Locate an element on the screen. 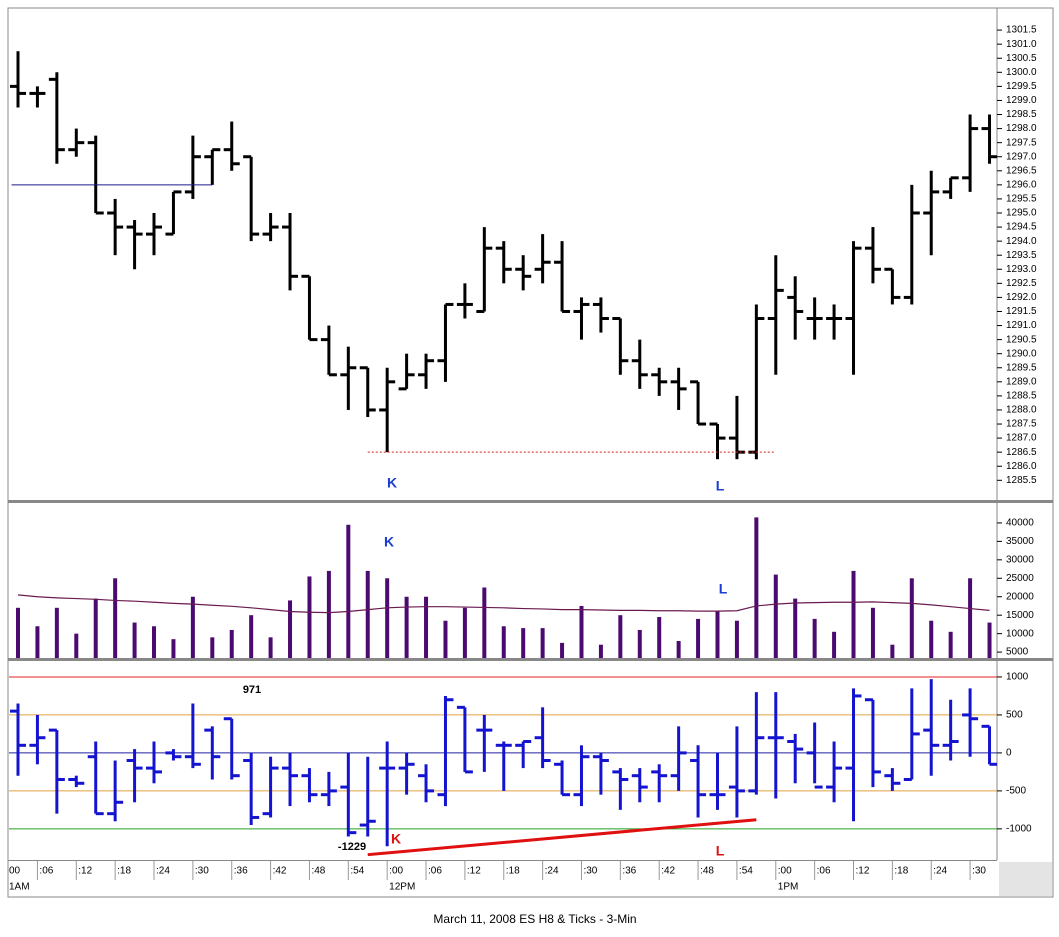 This screenshot has height=937, width=1059. x-tick-label: :12 is located at coordinates (863, 871).